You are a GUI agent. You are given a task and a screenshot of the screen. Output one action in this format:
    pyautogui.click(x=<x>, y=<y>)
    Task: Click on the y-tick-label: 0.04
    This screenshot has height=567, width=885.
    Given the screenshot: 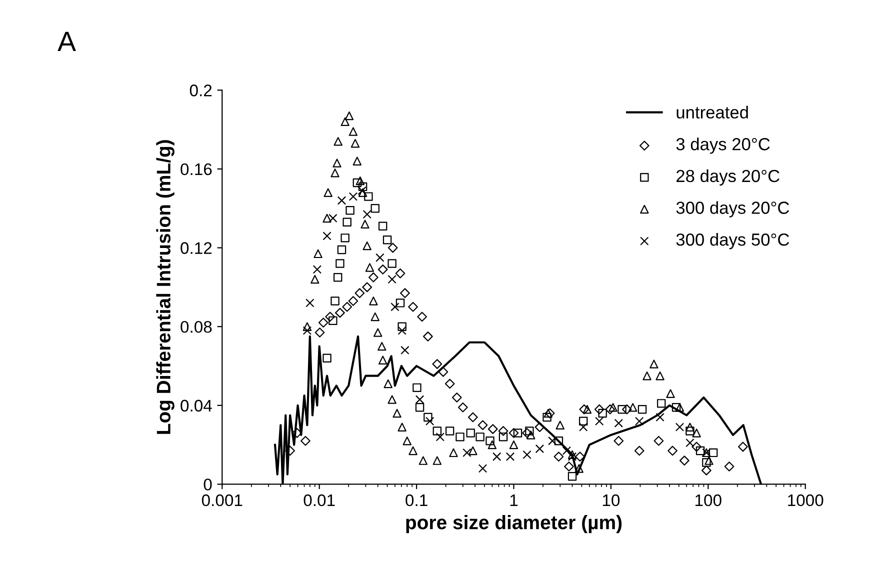 What is the action you would take?
    pyautogui.click(x=196, y=406)
    